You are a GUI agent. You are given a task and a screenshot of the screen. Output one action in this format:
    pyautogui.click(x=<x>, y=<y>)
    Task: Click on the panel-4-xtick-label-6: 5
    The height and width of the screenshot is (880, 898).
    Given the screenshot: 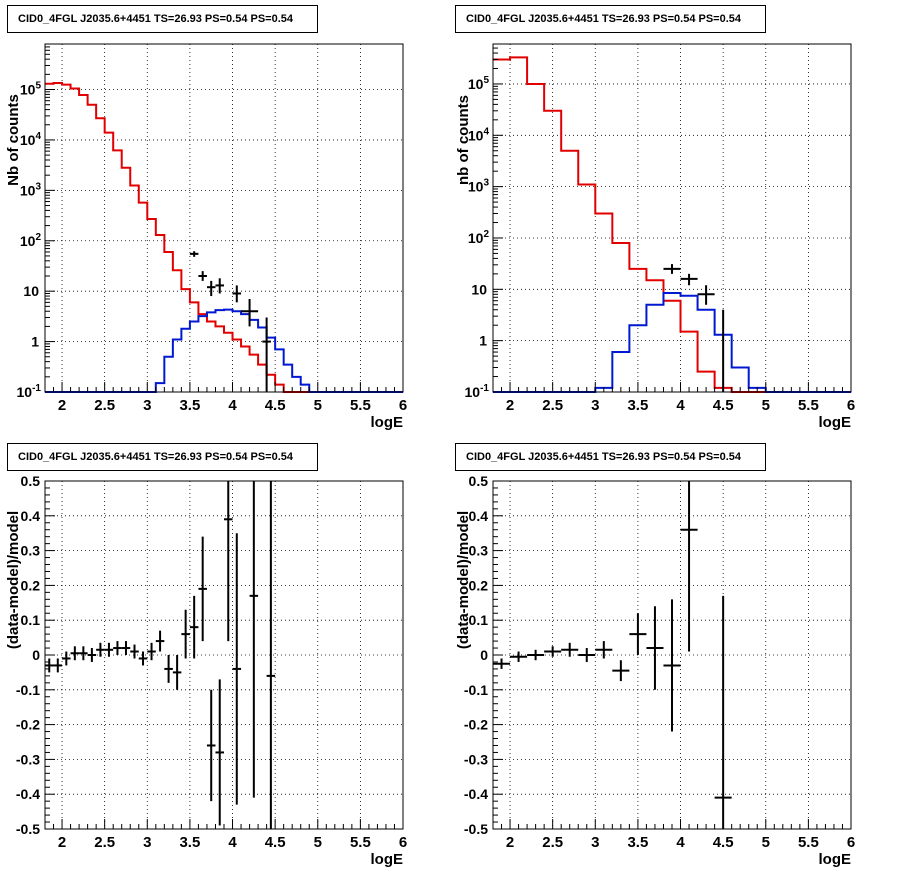 What is the action you would take?
    pyautogui.click(x=766, y=842)
    